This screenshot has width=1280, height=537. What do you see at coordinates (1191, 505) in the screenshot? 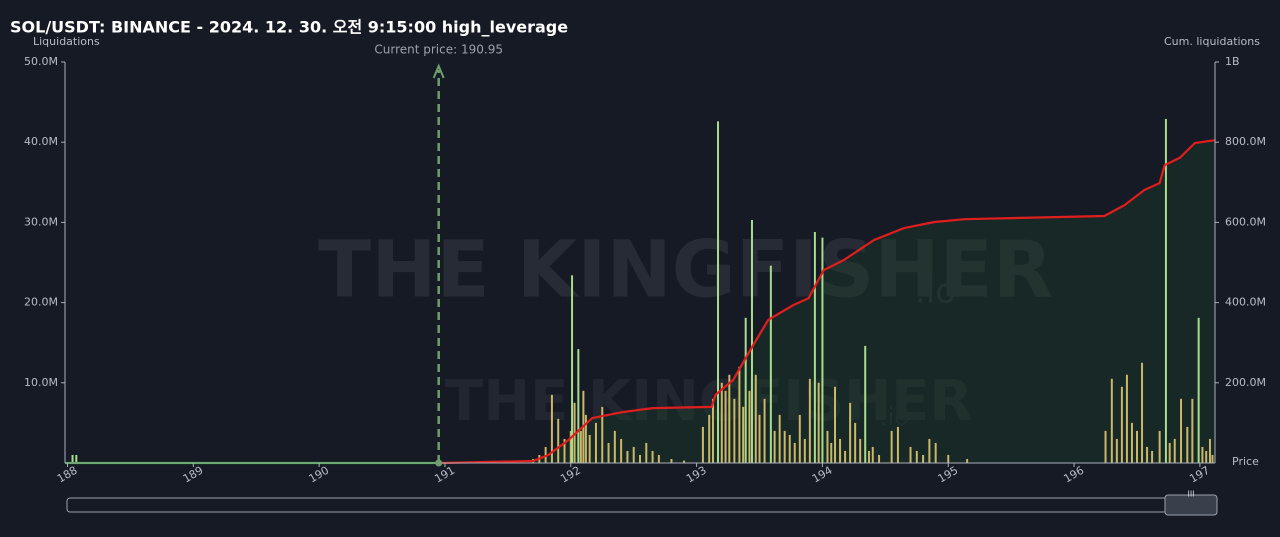
I see `scrollbar-thumb` at bounding box center [1191, 505].